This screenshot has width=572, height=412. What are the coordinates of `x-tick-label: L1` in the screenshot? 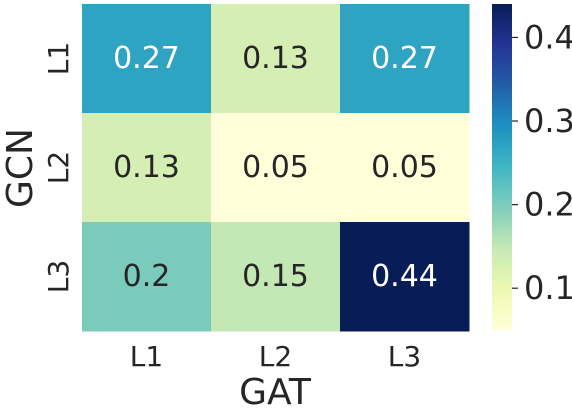 It's located at (146, 356).